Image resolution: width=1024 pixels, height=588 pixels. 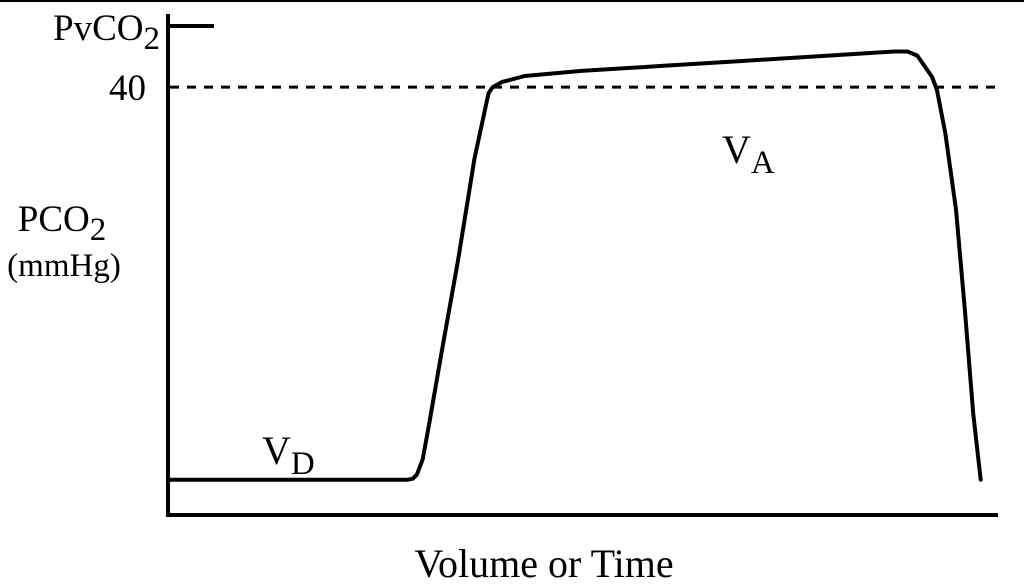 I want to click on alveolar-label: VA, so click(x=748, y=154).